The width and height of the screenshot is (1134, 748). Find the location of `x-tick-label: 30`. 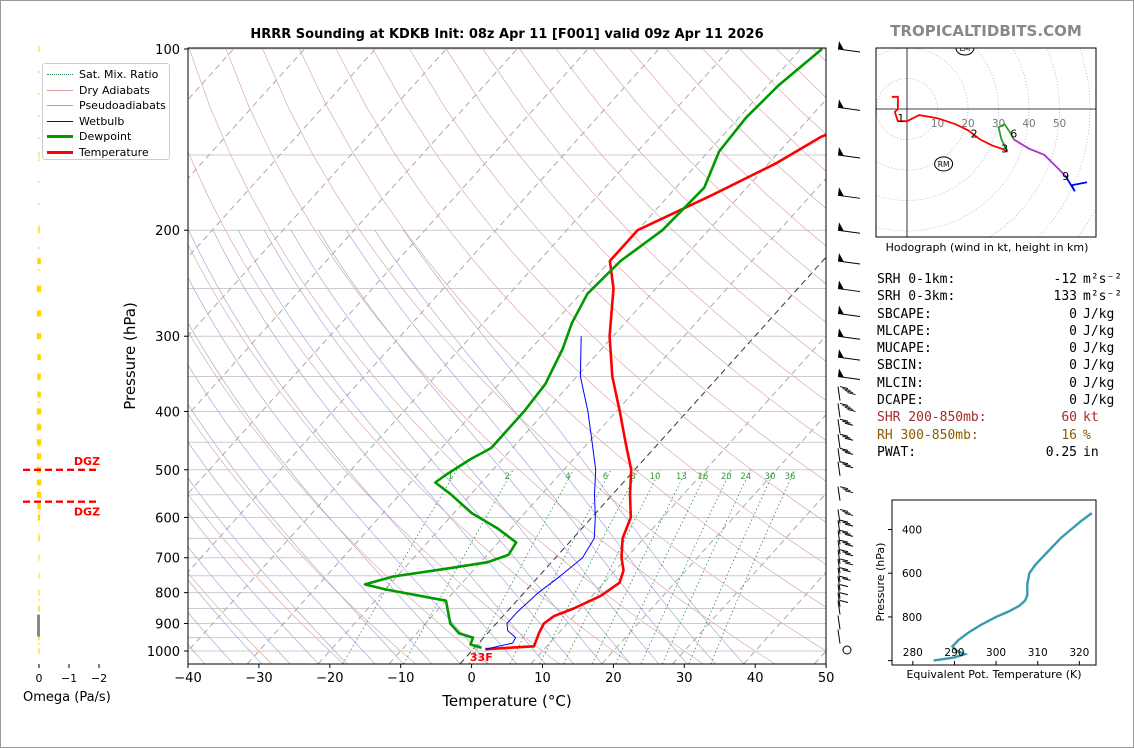

x-tick-label: 30 is located at coordinates (684, 678).